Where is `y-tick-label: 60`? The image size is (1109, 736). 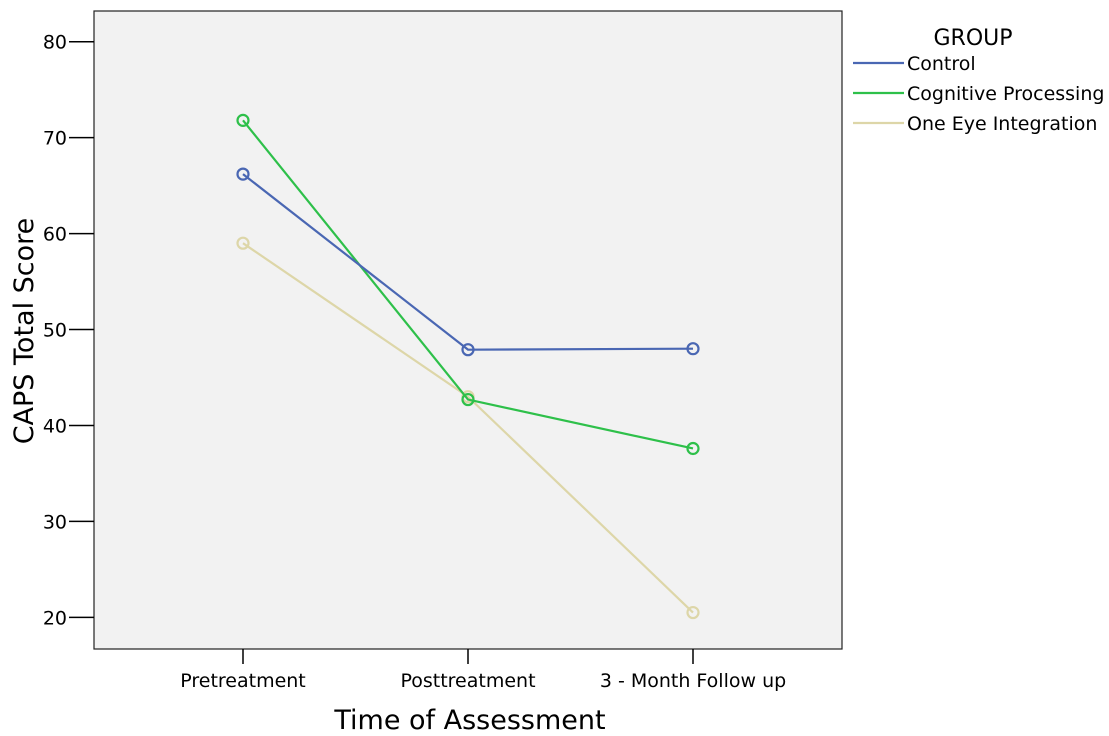
y-tick-label: 60 is located at coordinates (55, 235).